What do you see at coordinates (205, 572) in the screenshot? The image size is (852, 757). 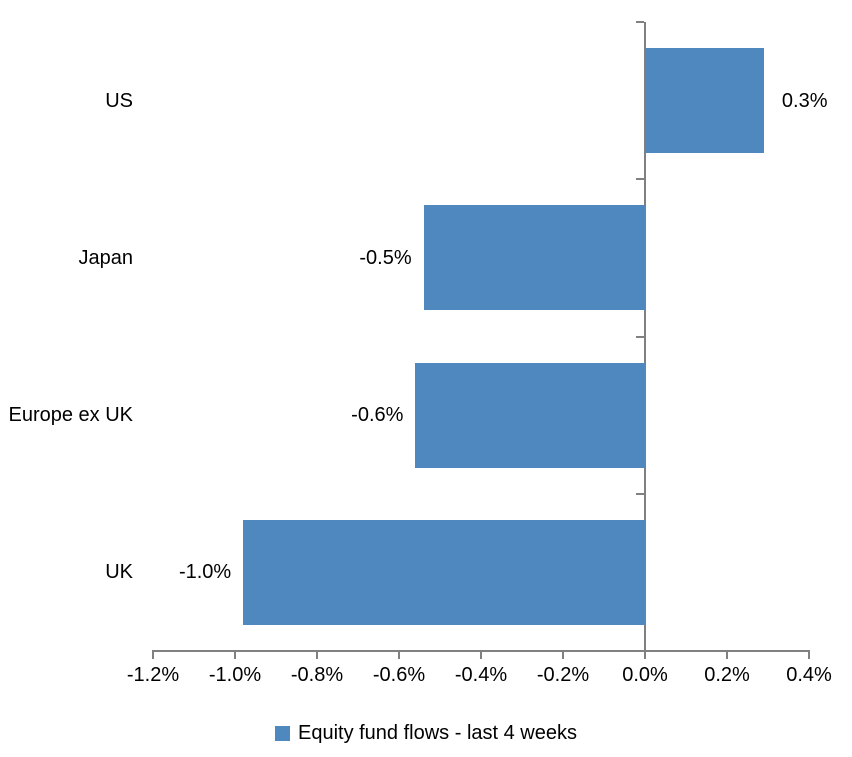 I see `bar-value-label: -1.0%` at bounding box center [205, 572].